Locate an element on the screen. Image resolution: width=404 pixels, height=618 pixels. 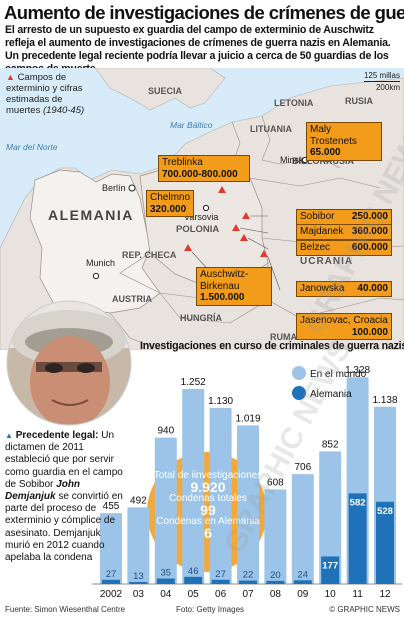
category-label-6: 08 is located at coordinates (276, 594).